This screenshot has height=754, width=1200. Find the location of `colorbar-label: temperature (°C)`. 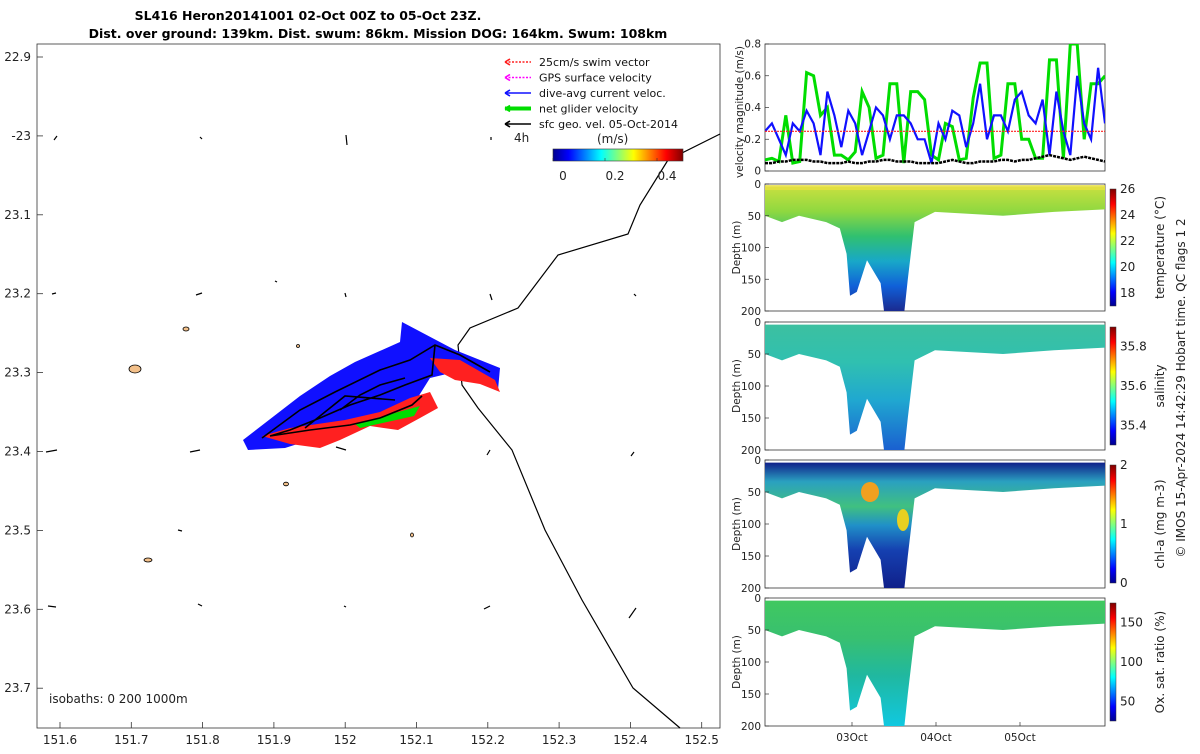

colorbar-label: temperature (°C) is located at coordinates (1160, 247).